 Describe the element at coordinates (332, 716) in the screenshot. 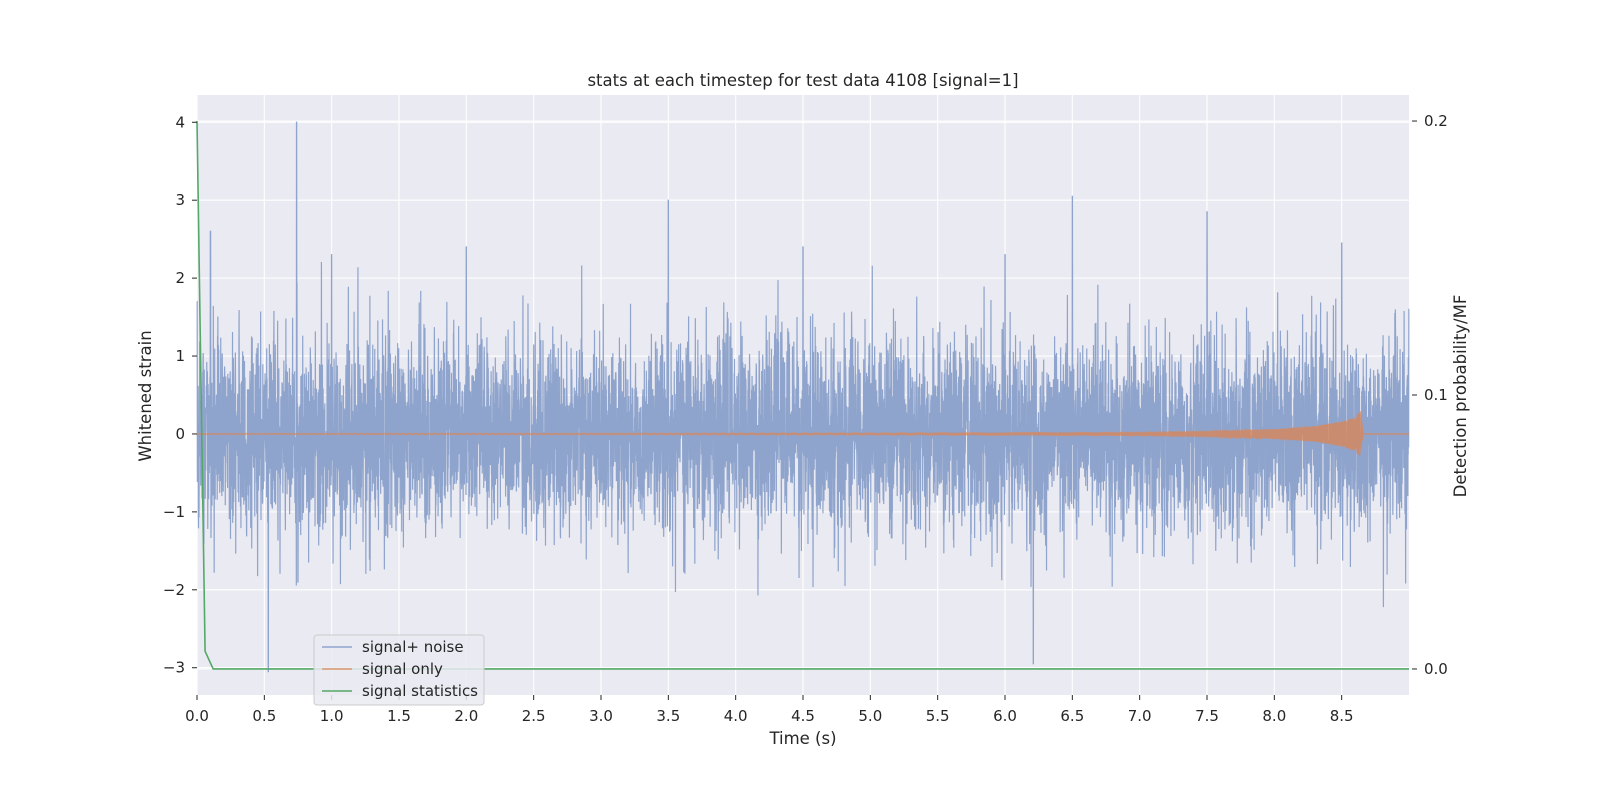

I see `x-tick-label: 1.0` at that location.